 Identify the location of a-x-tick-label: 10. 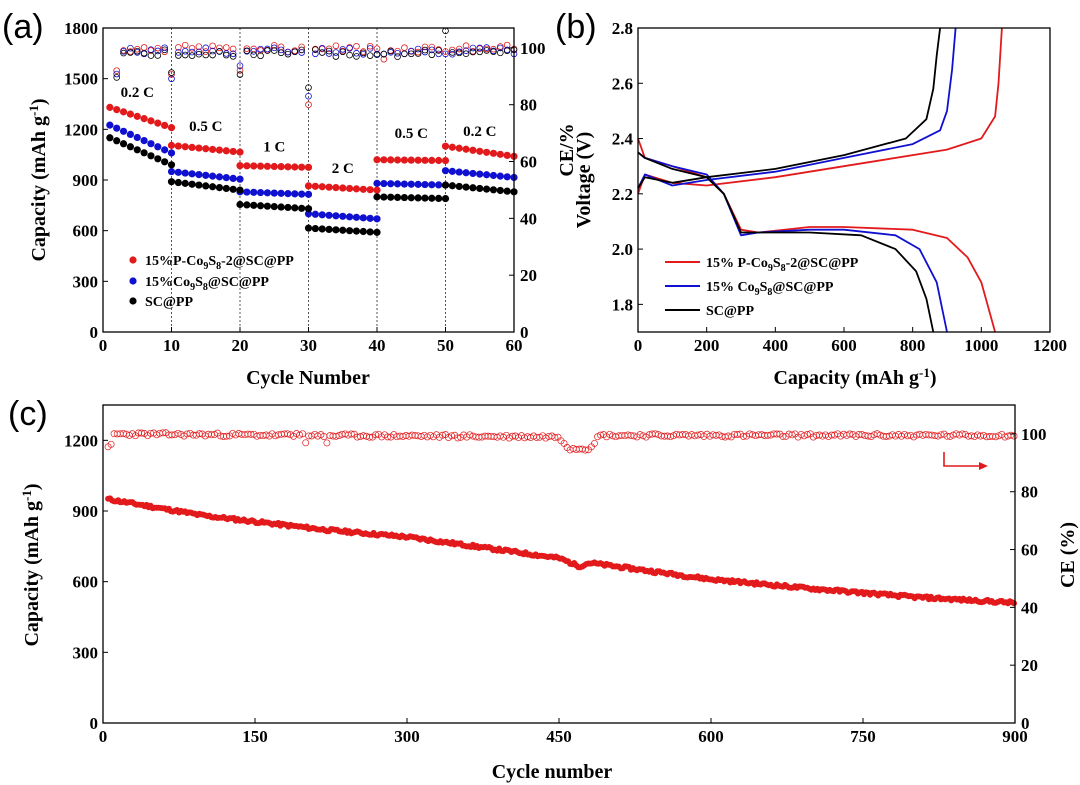
(171, 345).